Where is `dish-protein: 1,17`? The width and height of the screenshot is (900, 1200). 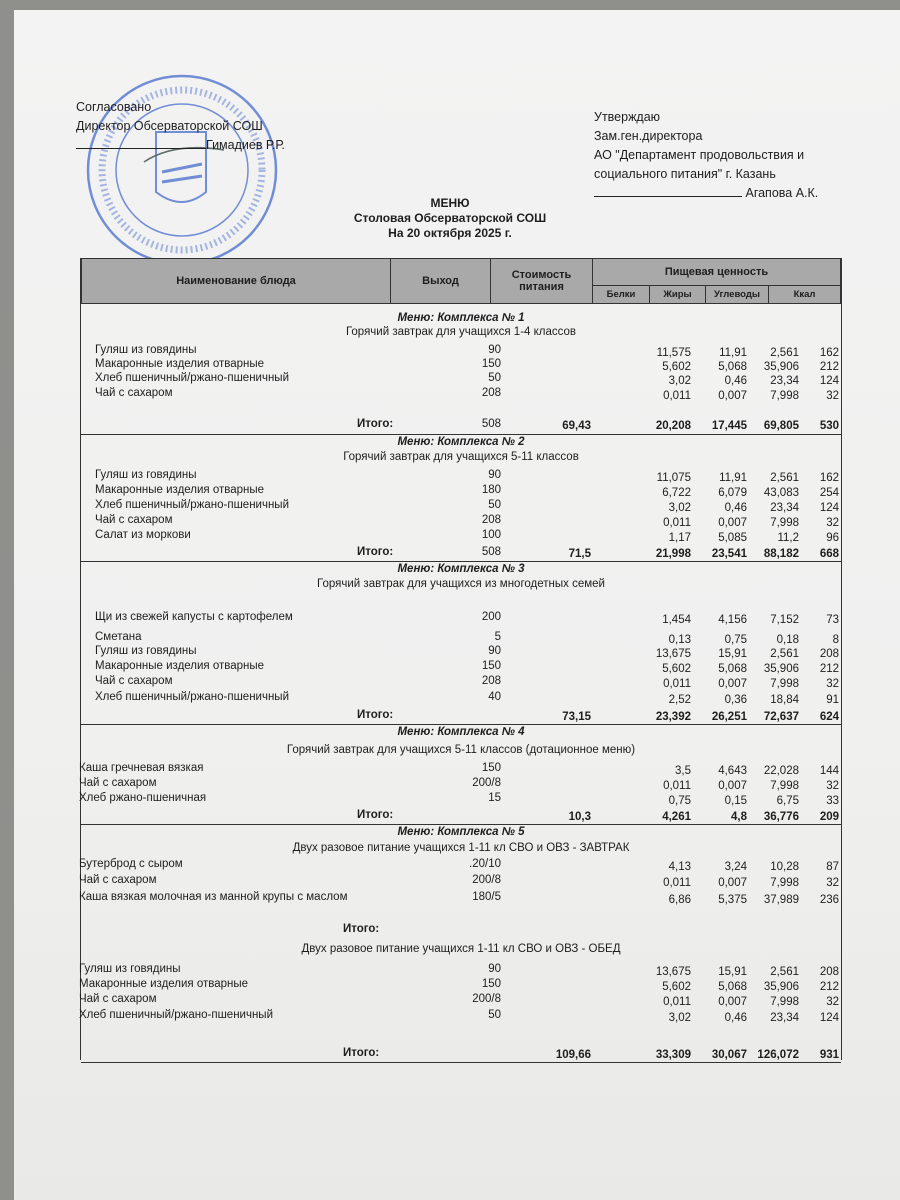
dish-protein: 1,17 is located at coordinates (679, 538).